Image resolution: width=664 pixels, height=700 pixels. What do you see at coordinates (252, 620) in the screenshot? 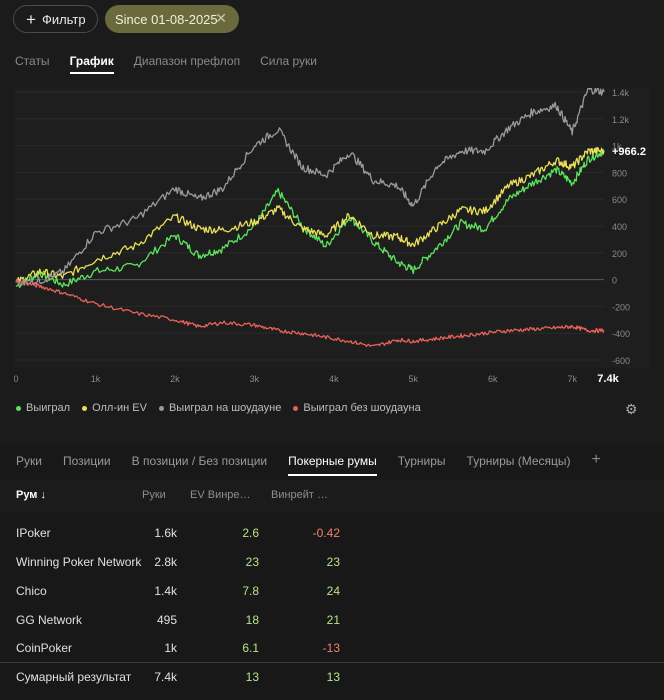
I see `ev-winrate-cell: 18` at bounding box center [252, 620].